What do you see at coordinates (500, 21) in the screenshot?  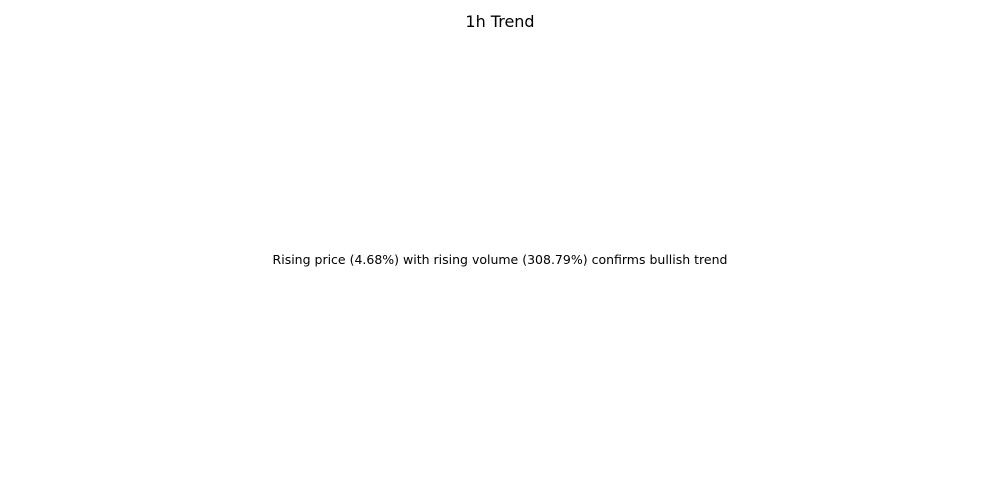 I see `figure-title: 1h Trend` at bounding box center [500, 21].